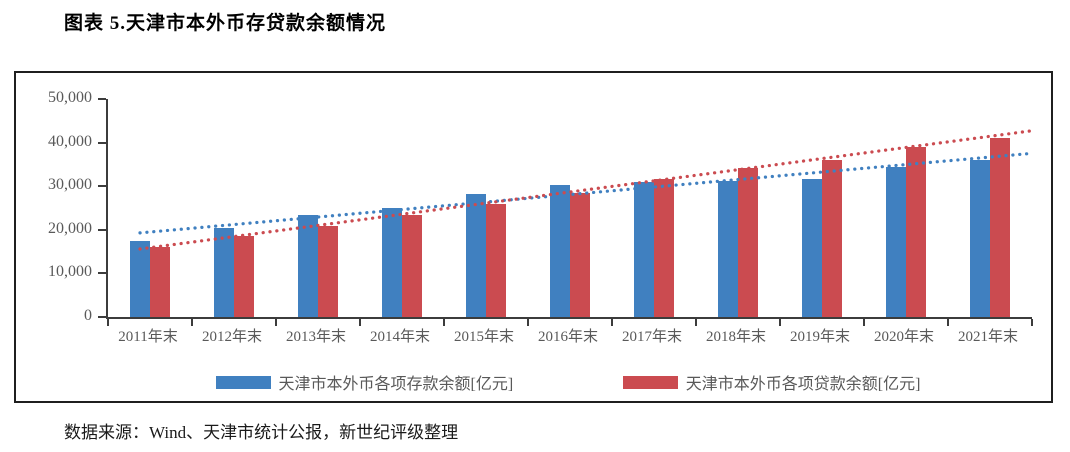  I want to click on x-axis-label: 2011年末, so click(148, 337).